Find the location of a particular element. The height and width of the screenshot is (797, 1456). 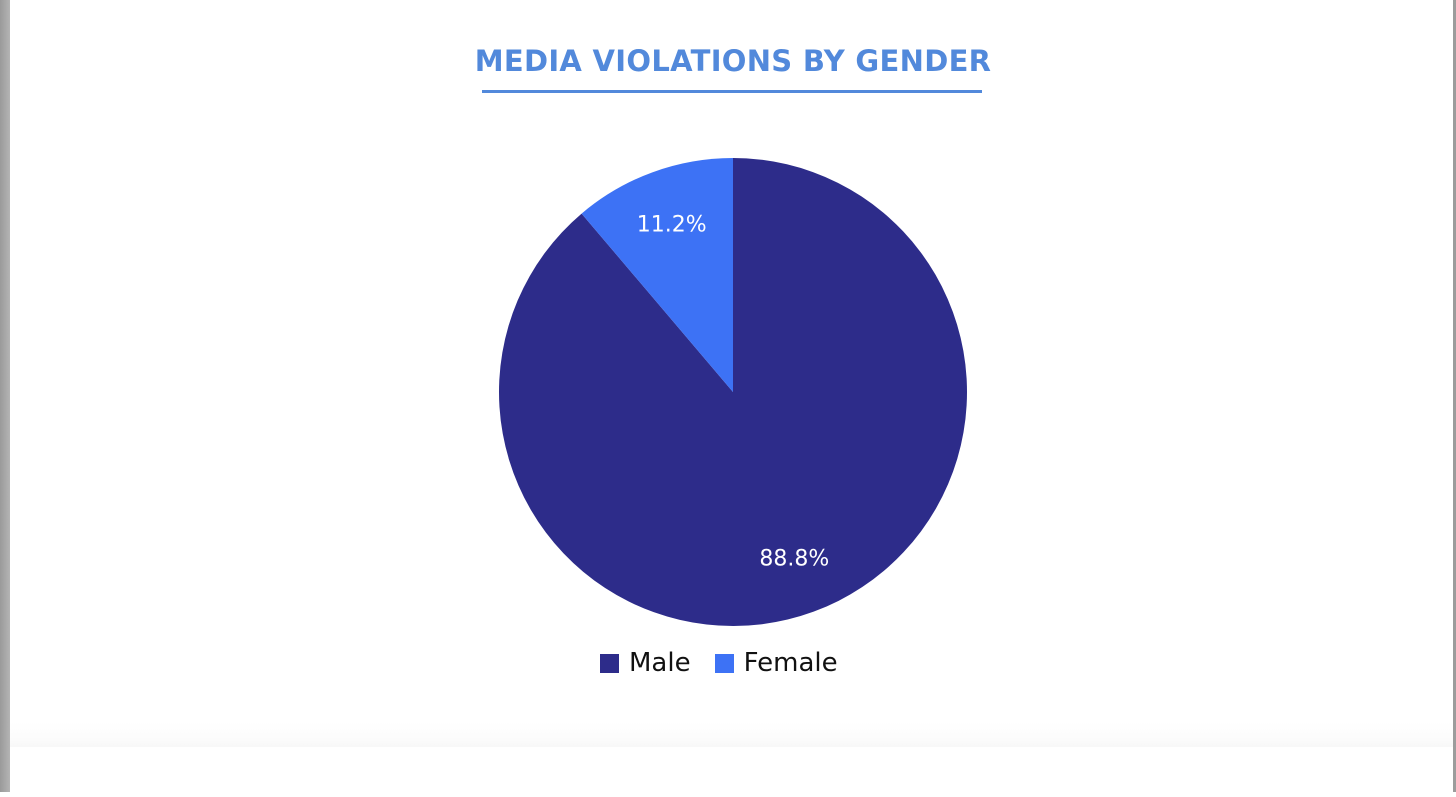

chart-legend: Male Female is located at coordinates (719, 663).